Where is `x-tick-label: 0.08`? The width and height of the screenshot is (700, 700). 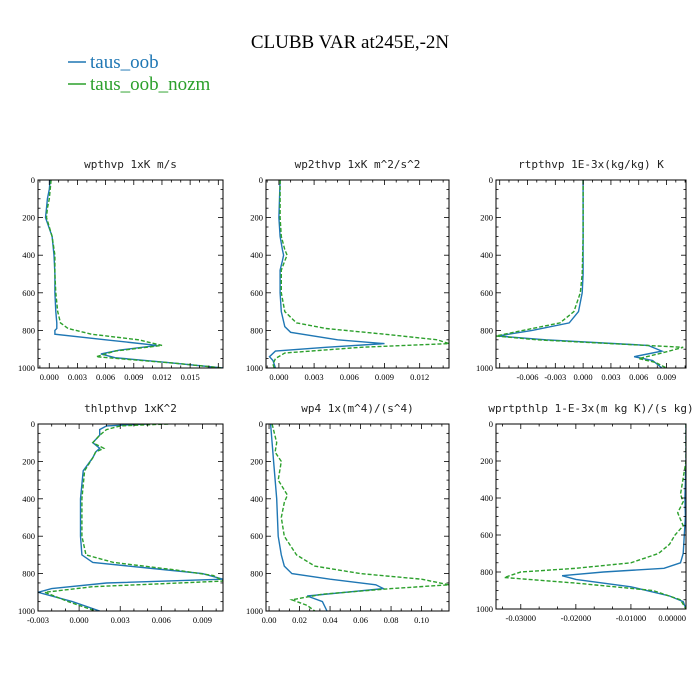 x-tick-label: 0.08 is located at coordinates (391, 620).